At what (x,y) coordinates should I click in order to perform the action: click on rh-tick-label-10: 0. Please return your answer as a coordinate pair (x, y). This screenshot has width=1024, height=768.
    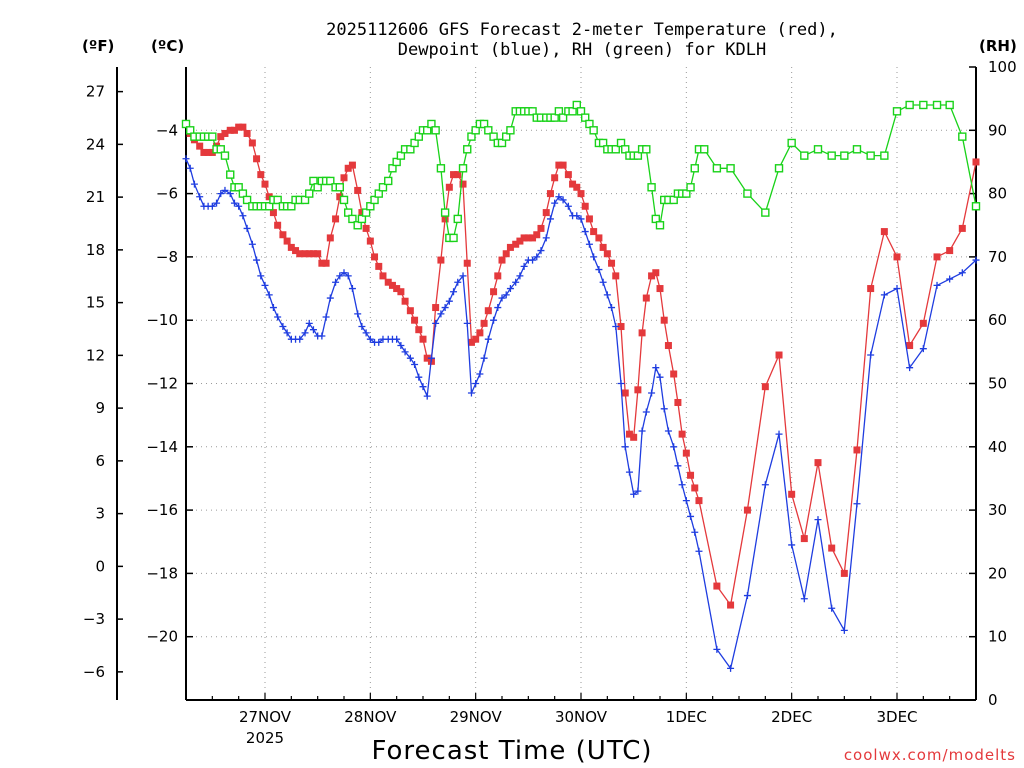
    Looking at the image, I should click on (993, 700).